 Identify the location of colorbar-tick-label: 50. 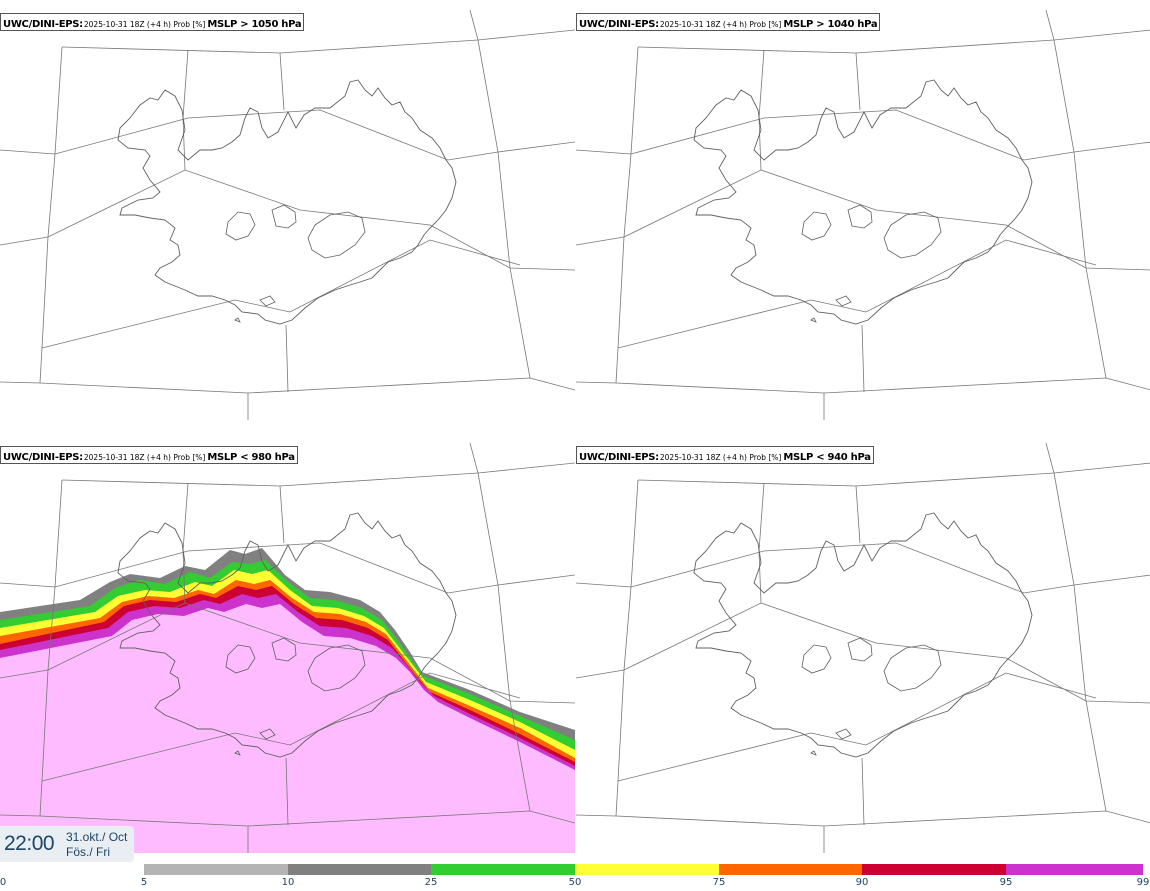
(575, 882).